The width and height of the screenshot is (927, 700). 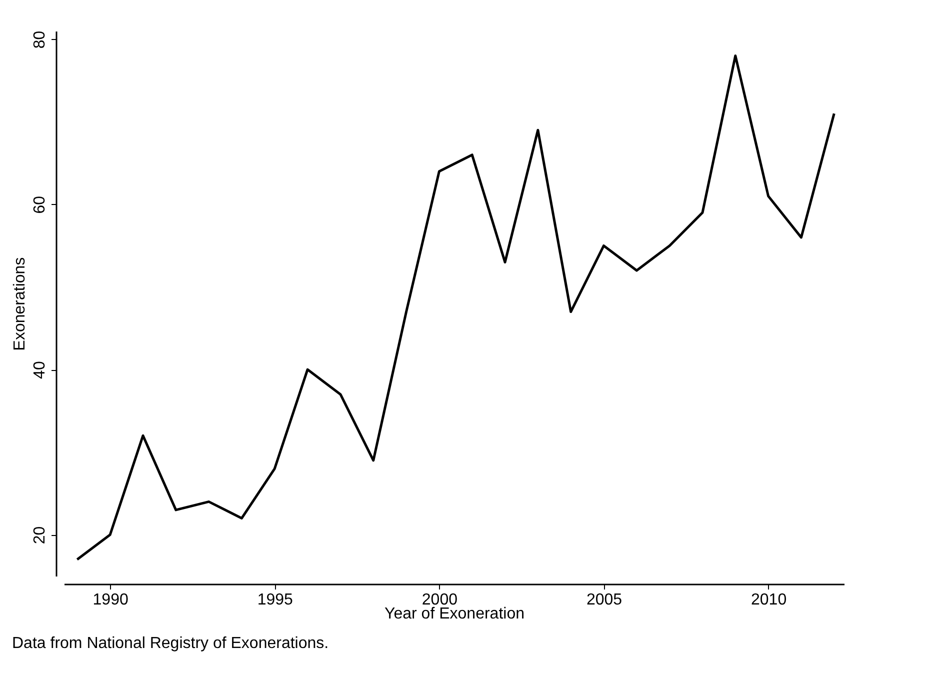 What do you see at coordinates (40, 370) in the screenshot?
I see `y-tick-label: 40` at bounding box center [40, 370].